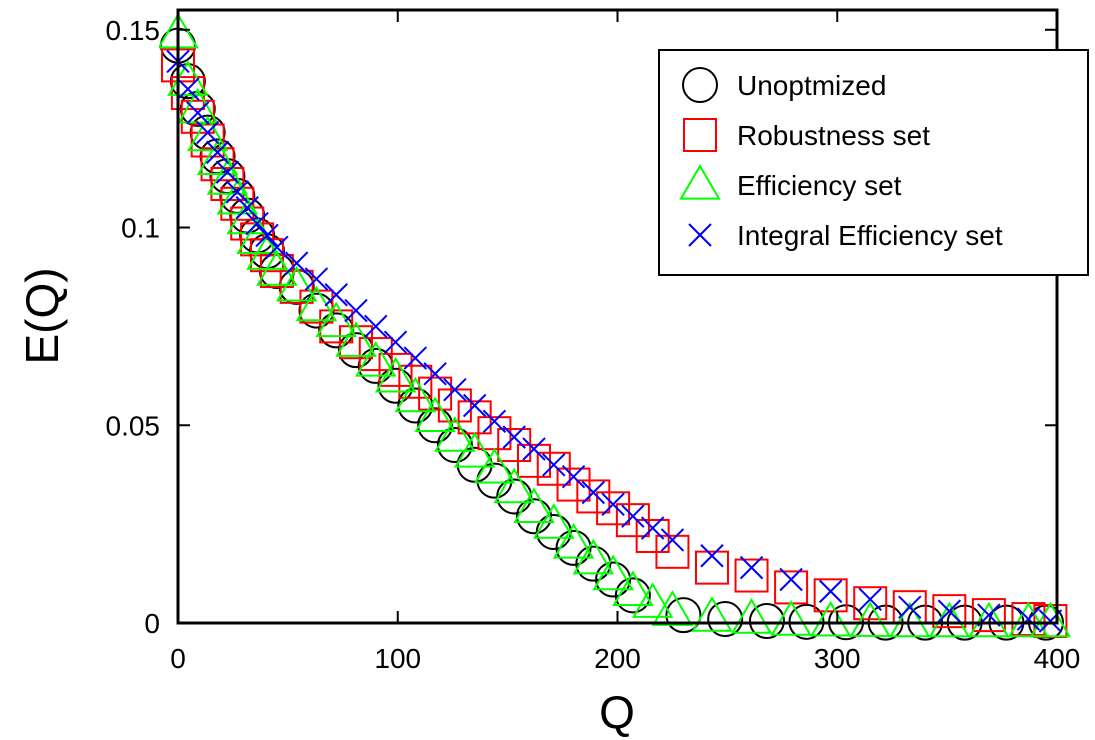 The width and height of the screenshot is (1095, 740). I want to click on legend-entry: Integral Efficiency set, so click(845, 235).